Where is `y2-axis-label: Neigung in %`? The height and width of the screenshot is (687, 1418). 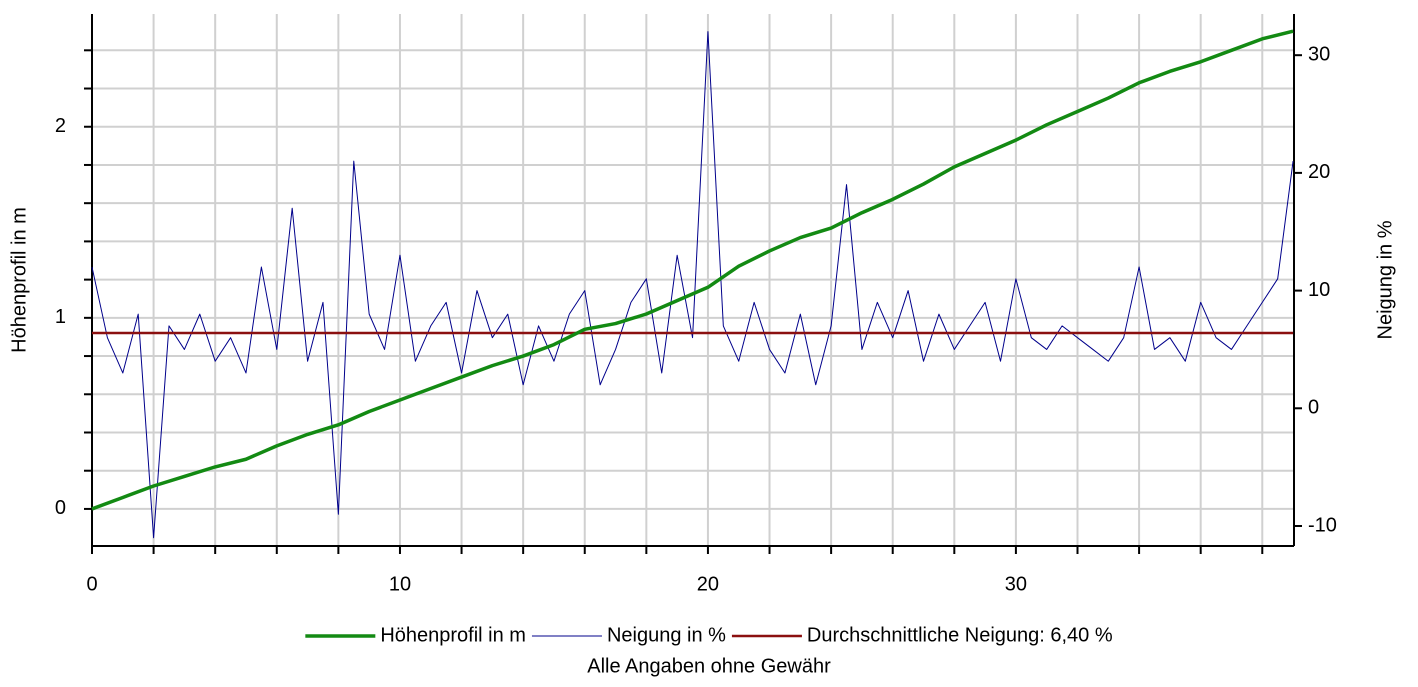
y2-axis-label: Neigung in % is located at coordinates (1385, 279).